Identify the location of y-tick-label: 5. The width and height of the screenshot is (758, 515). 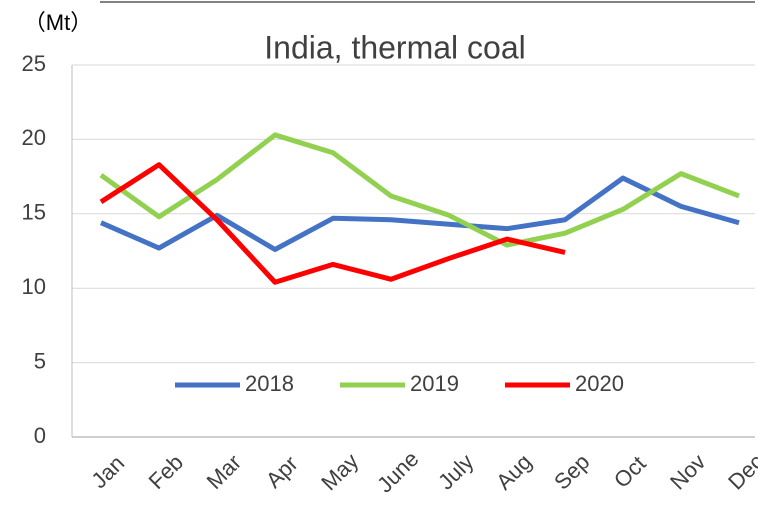
(40, 360).